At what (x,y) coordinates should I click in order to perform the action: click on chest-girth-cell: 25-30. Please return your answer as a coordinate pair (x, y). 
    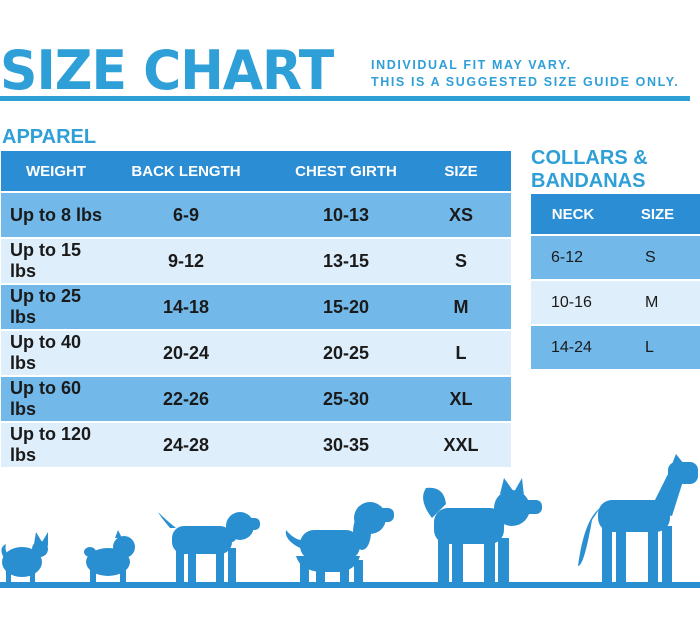
    Looking at the image, I should click on (346, 398).